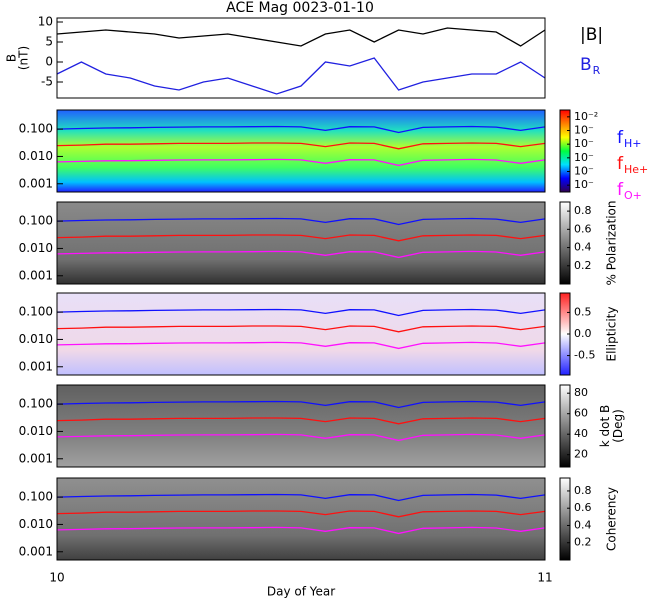 This screenshot has width=650, height=600. Describe the element at coordinates (612, 519) in the screenshot. I see `colorbar-label: Coherency` at that location.